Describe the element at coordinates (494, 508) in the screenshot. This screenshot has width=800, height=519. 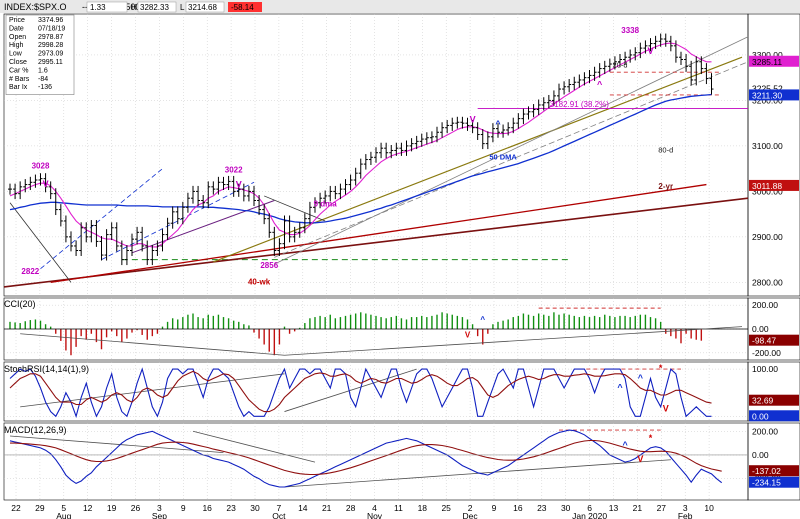
I see `x-day-tick-20: 9` at that location.